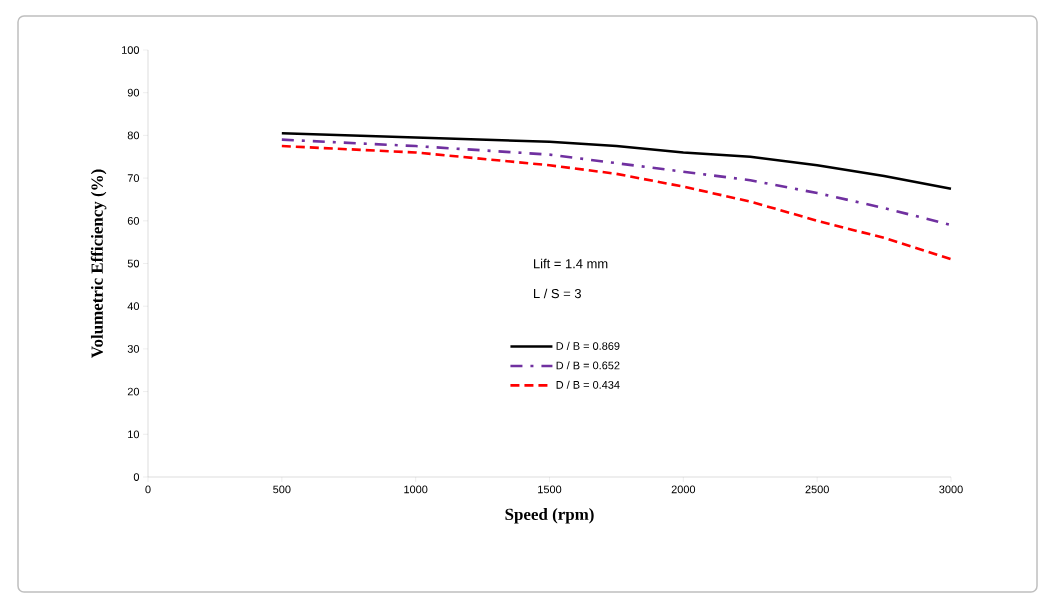 The image size is (1051, 596). Describe the element at coordinates (133, 220) in the screenshot. I see `y-tick-label: 60` at that location.